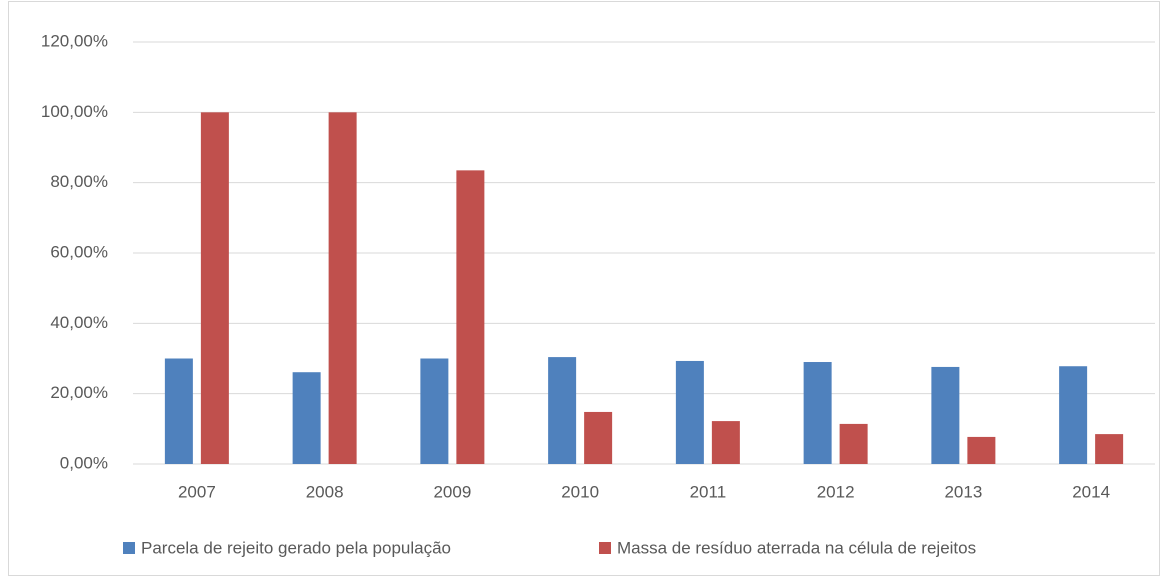 The width and height of the screenshot is (1169, 578). Describe the element at coordinates (79, 392) in the screenshot. I see `y-tick-label: 20,00%` at that location.